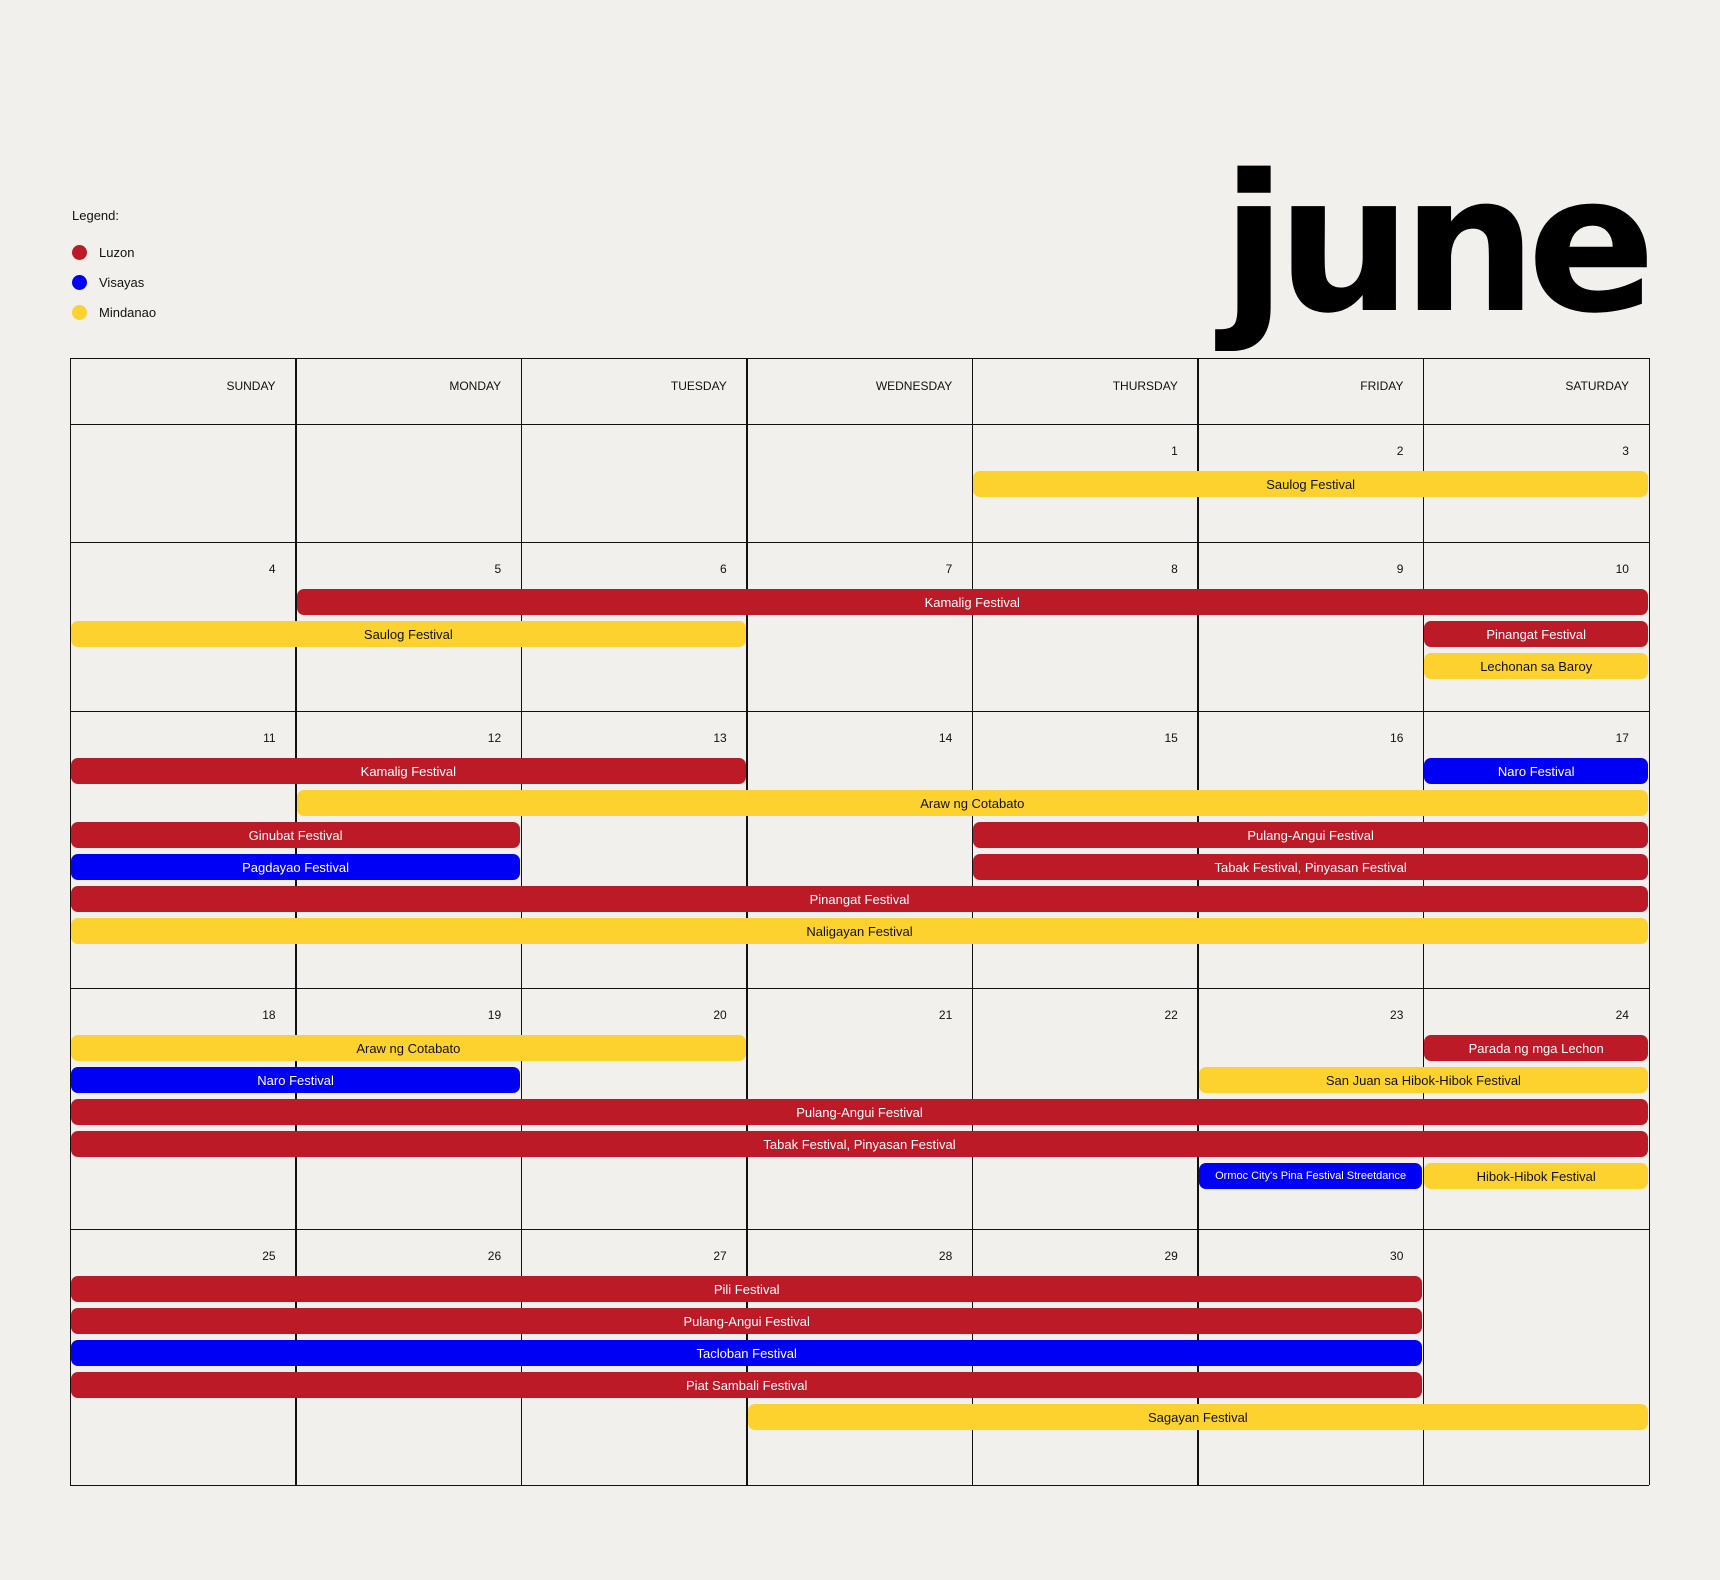 This screenshot has width=1720, height=1580. I want to click on day-number: 6, so click(723, 569).